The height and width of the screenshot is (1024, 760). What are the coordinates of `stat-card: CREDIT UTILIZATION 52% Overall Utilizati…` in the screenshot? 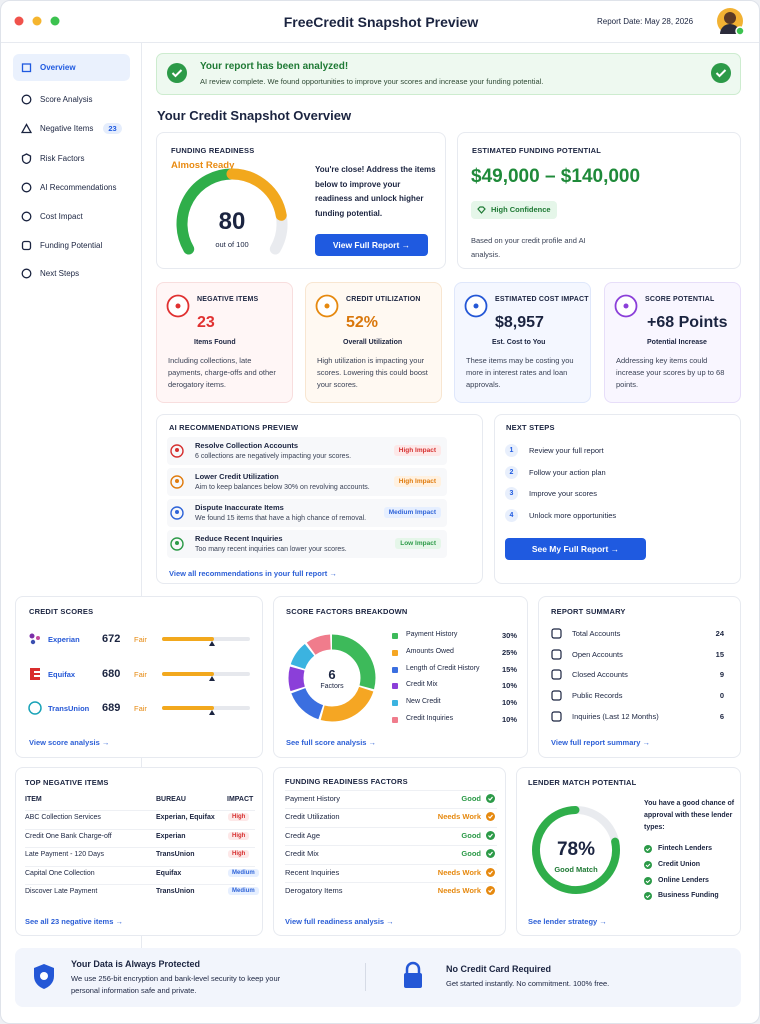 It's located at (373, 342).